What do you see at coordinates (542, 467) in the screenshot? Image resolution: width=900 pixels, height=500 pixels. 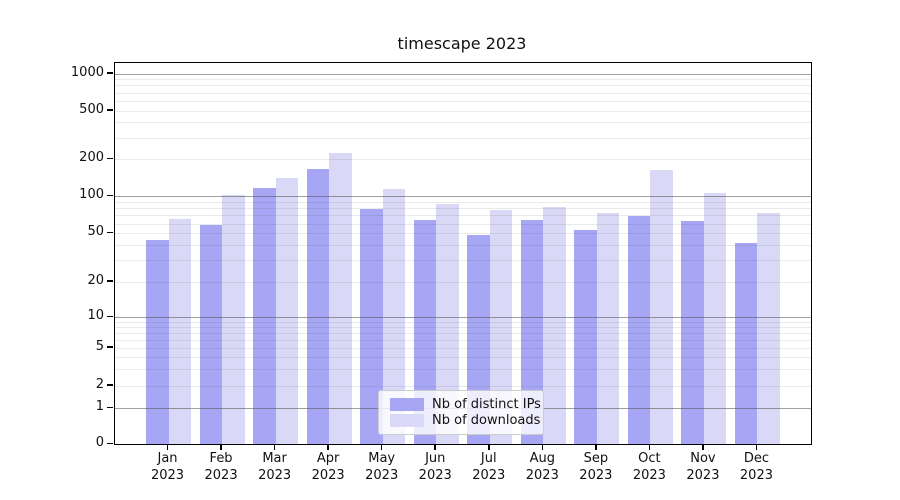 I see `x-tick-label-aug: Aug 2023` at bounding box center [542, 467].